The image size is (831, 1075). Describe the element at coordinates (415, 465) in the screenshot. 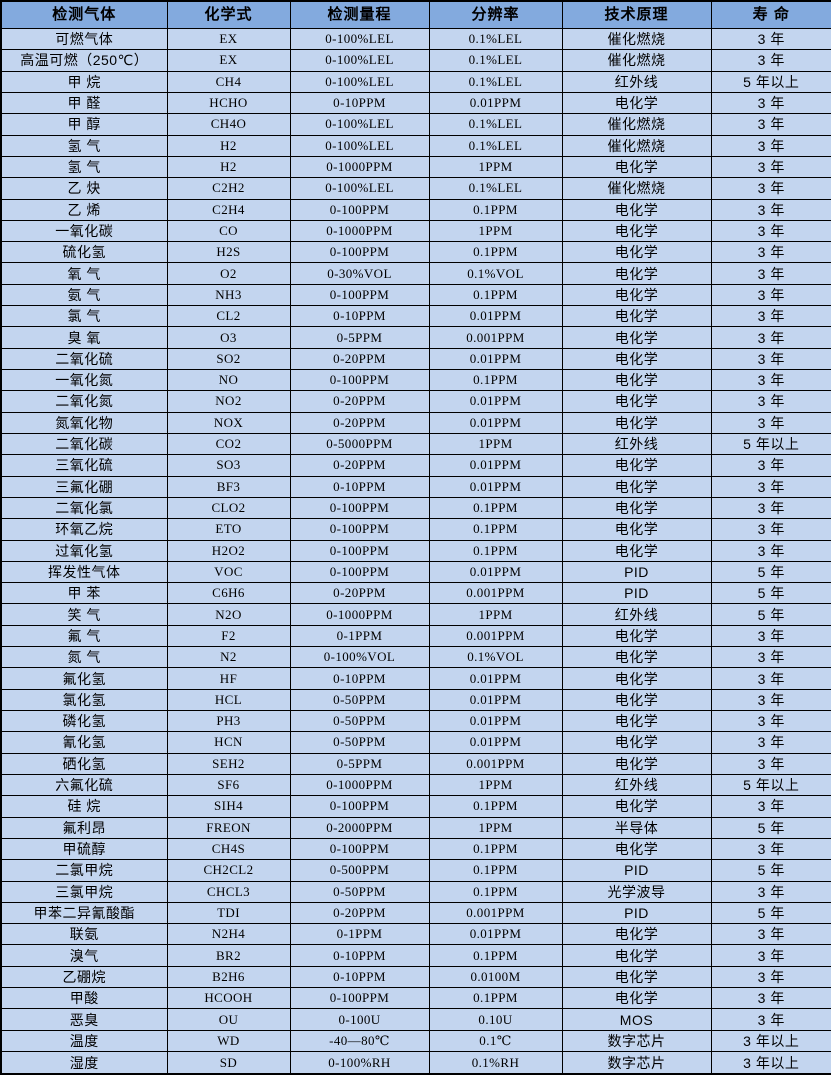

I see `table-row: 三氧化硫 SO3 0-20PPM 0.01PPM 电化学 3 年` at that location.